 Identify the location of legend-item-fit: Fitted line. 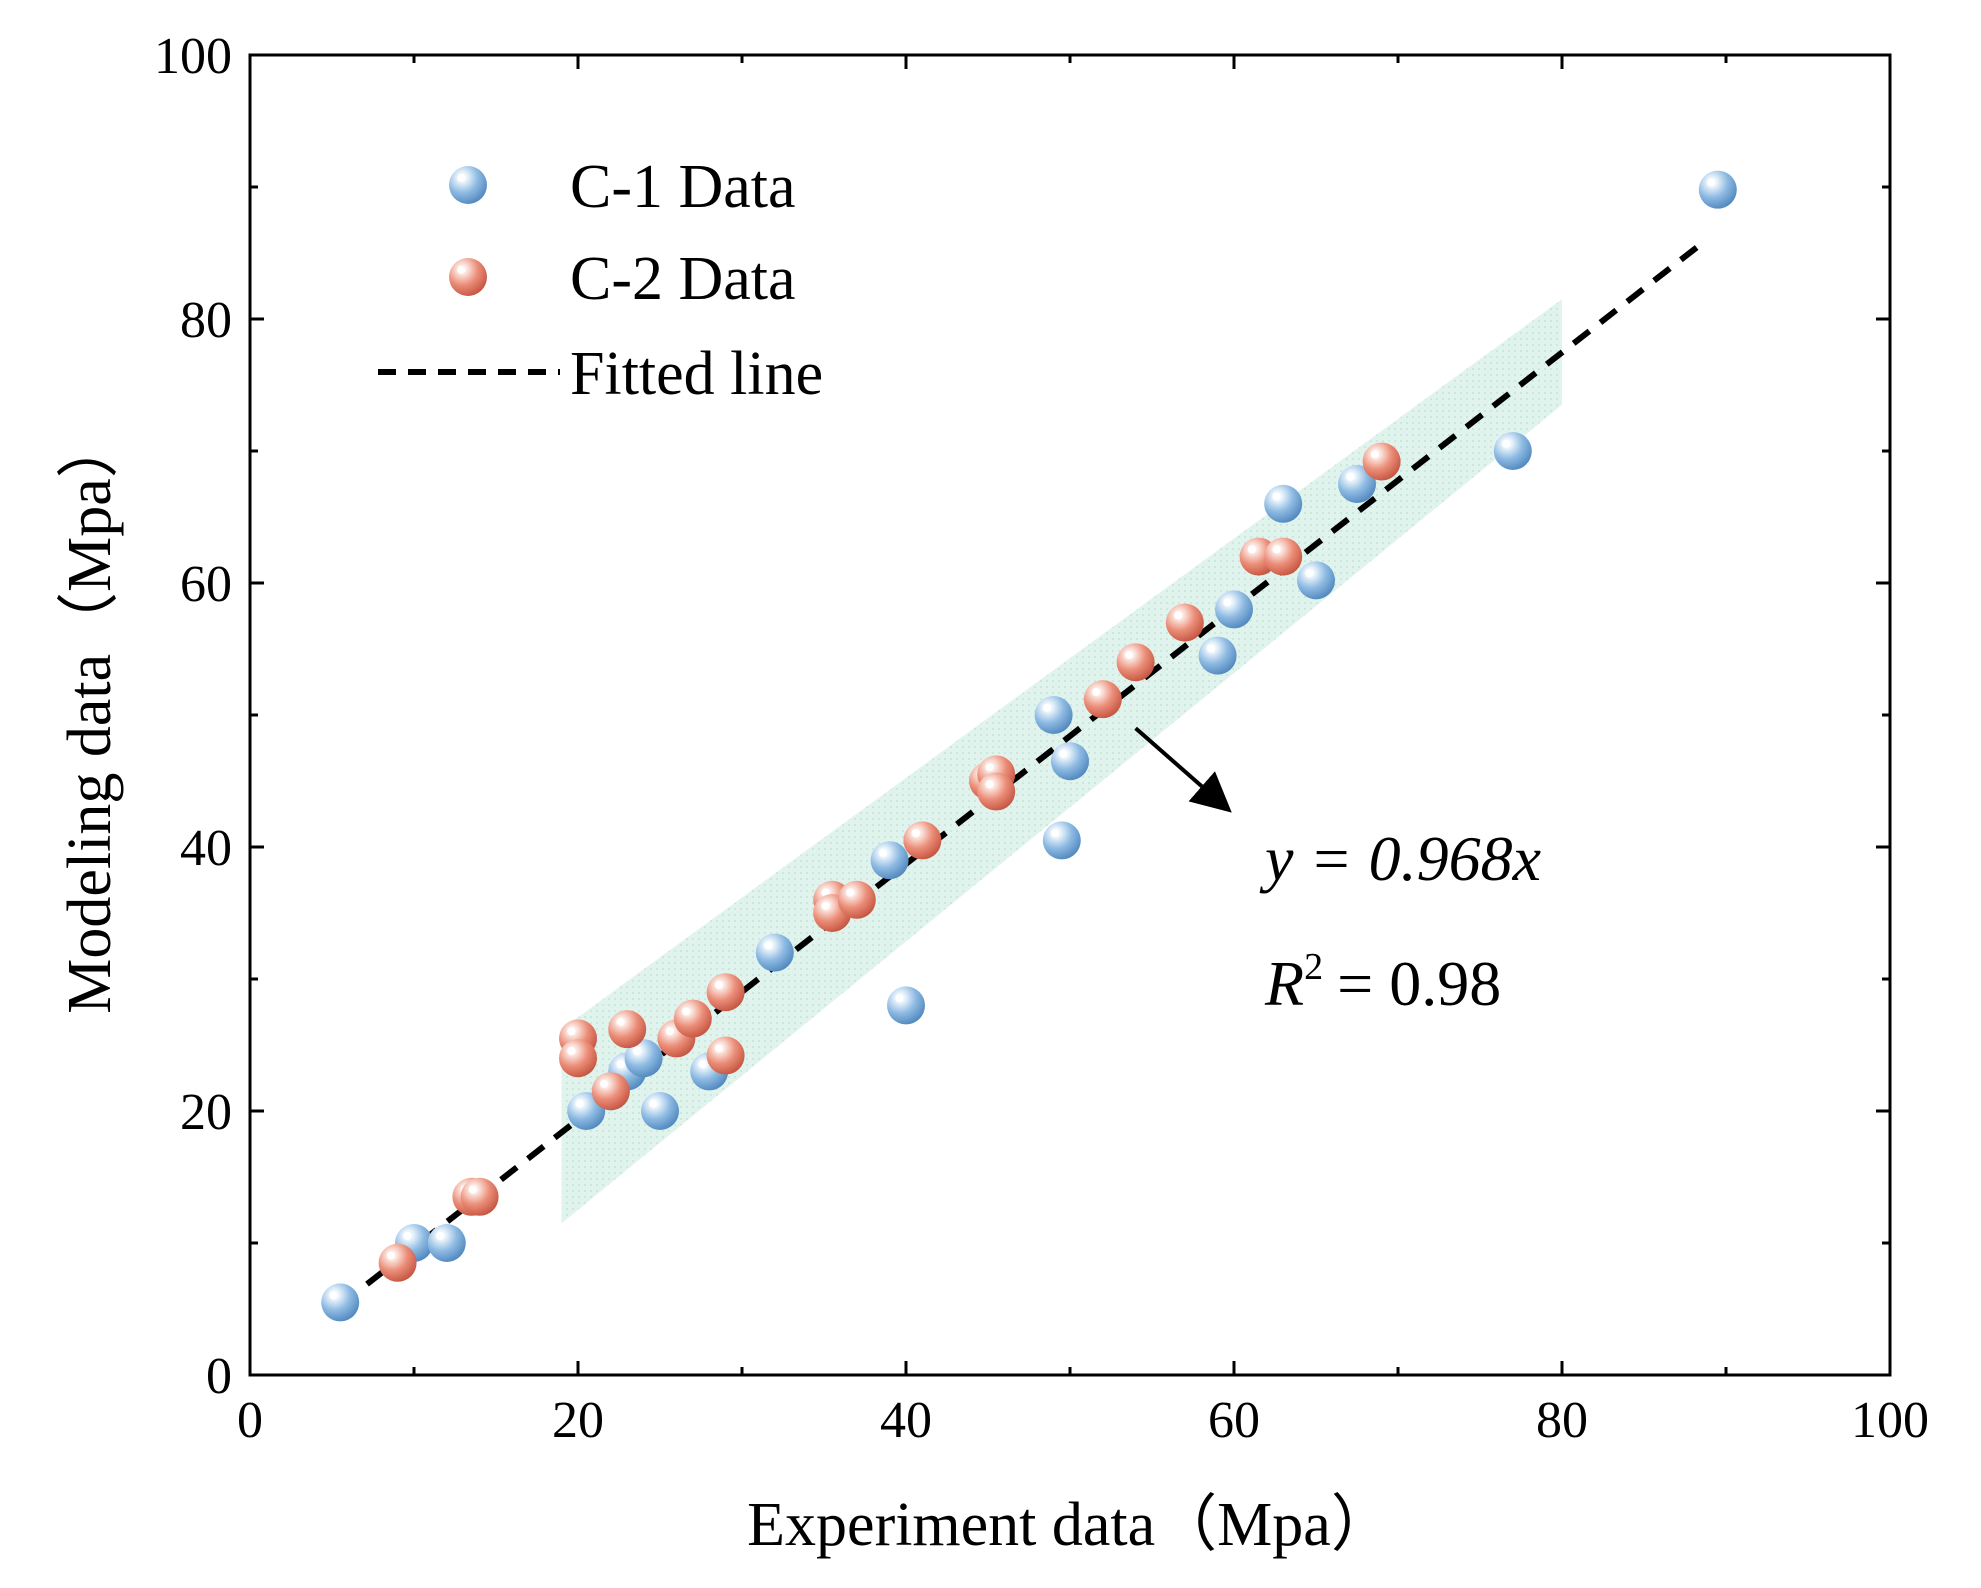
(600, 374).